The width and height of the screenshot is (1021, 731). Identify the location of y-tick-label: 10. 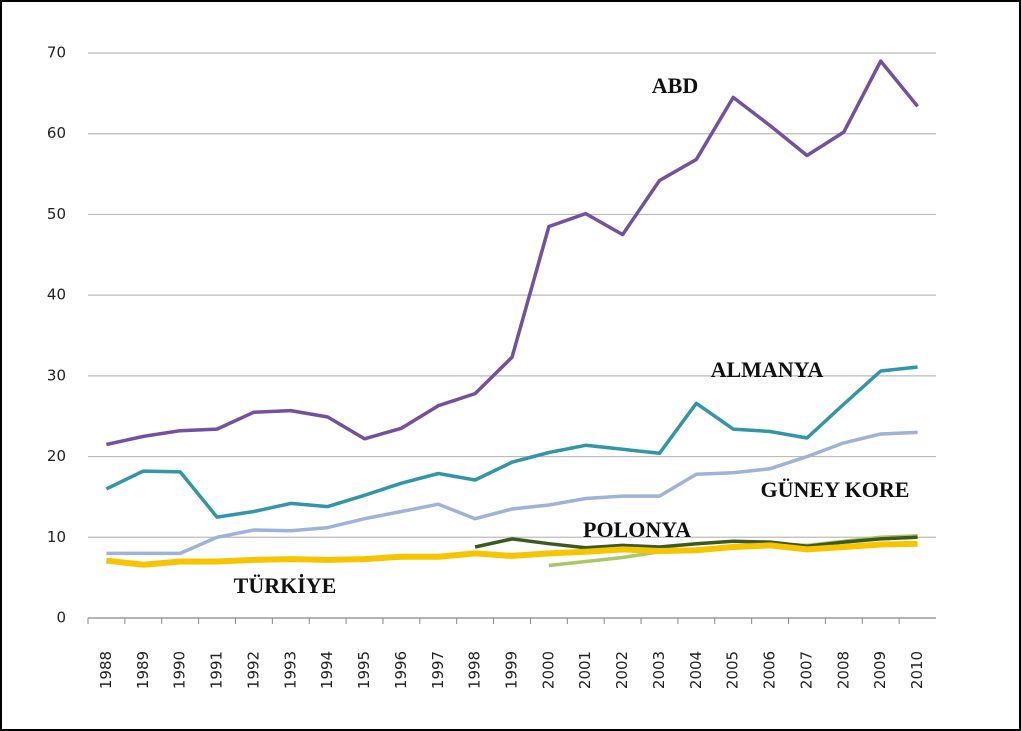
(56, 537).